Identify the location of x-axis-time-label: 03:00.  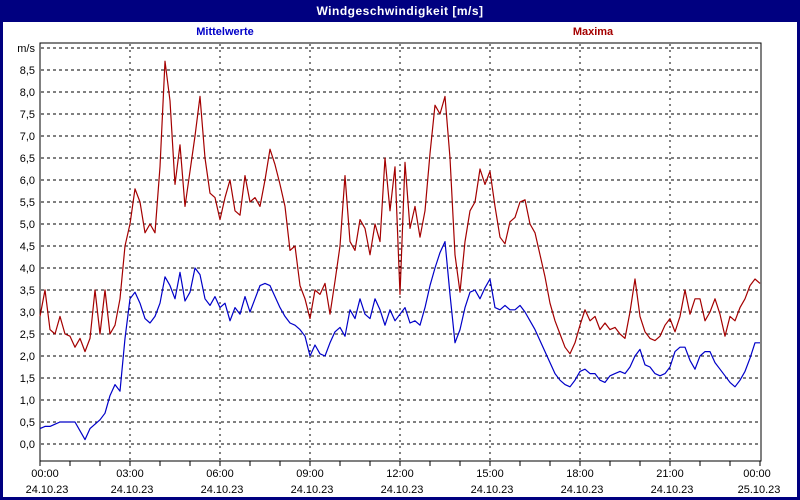
(130, 474).